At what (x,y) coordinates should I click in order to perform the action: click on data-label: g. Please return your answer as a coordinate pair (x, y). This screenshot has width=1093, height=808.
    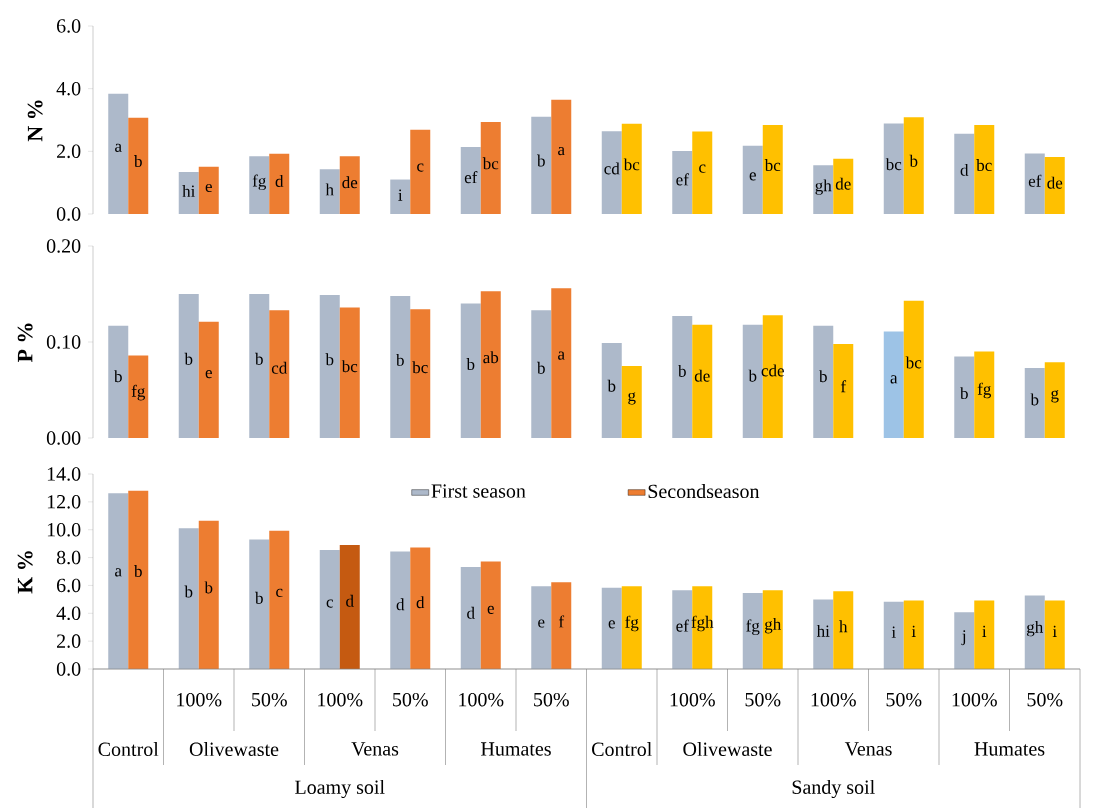
    Looking at the image, I should click on (1055, 396).